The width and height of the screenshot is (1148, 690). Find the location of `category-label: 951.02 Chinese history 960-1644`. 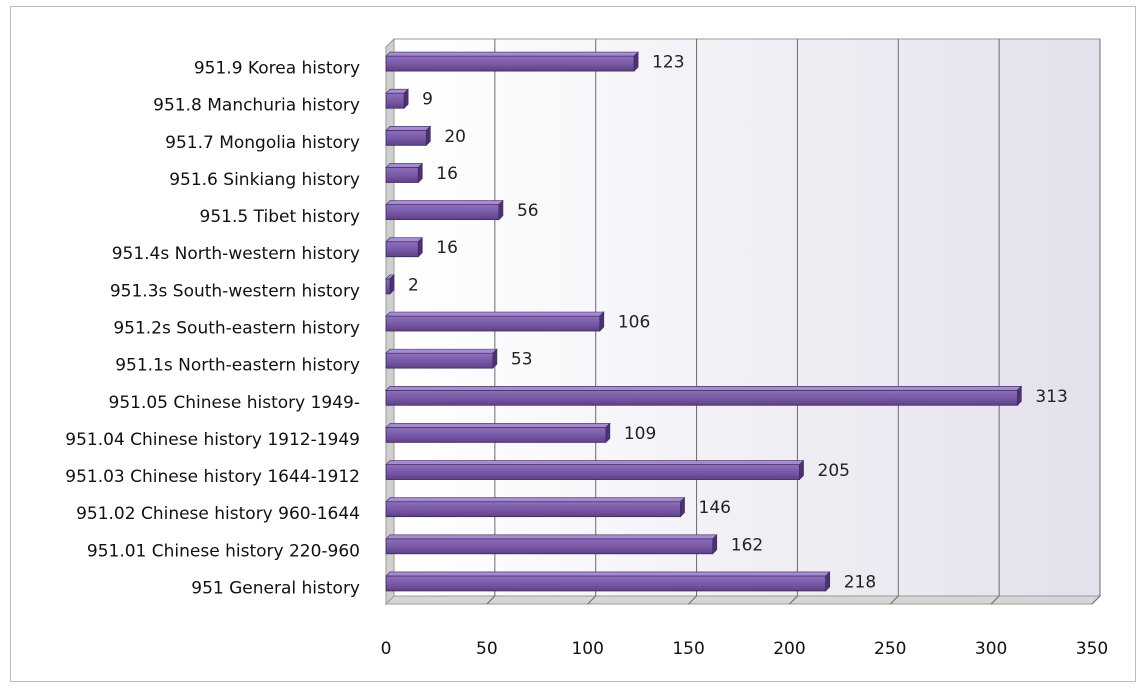

category-label: 951.02 Chinese history 960-1644 is located at coordinates (218, 514).